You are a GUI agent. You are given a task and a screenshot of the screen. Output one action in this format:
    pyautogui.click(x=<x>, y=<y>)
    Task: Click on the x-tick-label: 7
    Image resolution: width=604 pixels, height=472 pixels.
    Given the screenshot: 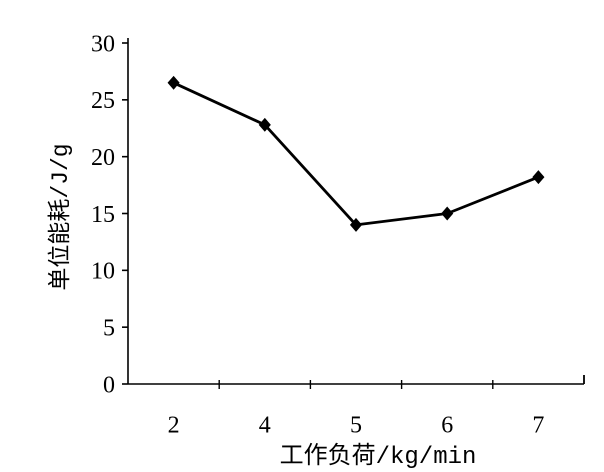 What is the action you would take?
    pyautogui.click(x=538, y=425)
    